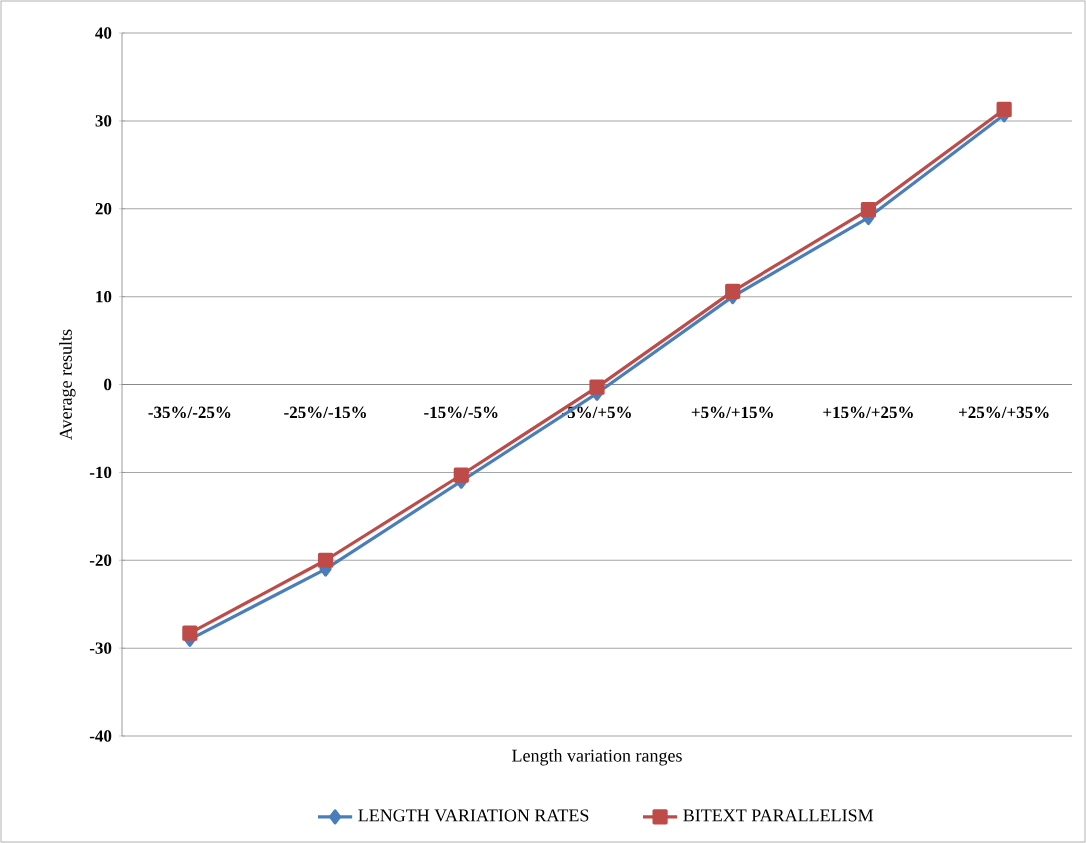 Image resolution: width=1086 pixels, height=843 pixels. Describe the element at coordinates (103, 121) in the screenshot. I see `y-tick-label: 30` at that location.